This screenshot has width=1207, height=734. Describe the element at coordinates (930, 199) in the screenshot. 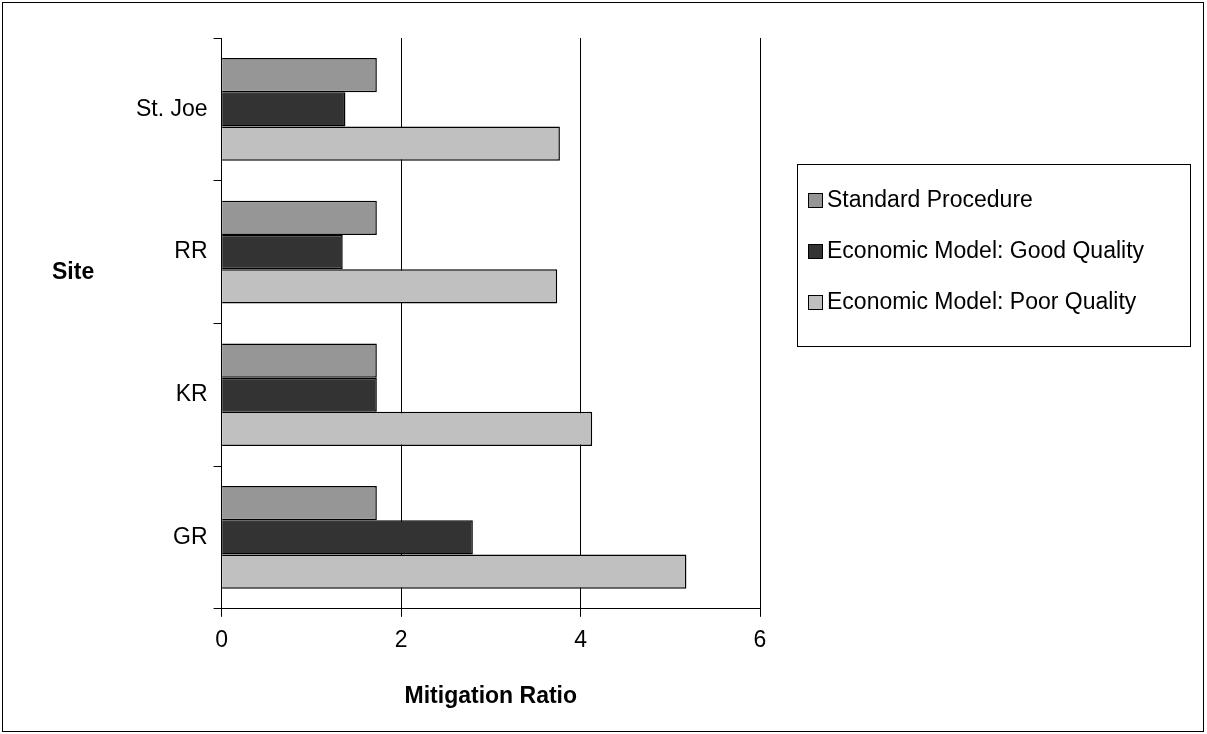

I see `legend-label: Standard Procedure` at that location.